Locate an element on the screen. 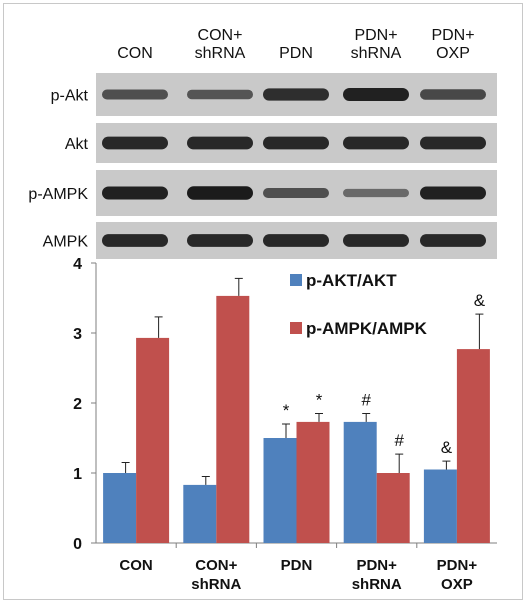  x-tick-label-2-line-2: shRNA is located at coordinates (216, 584).